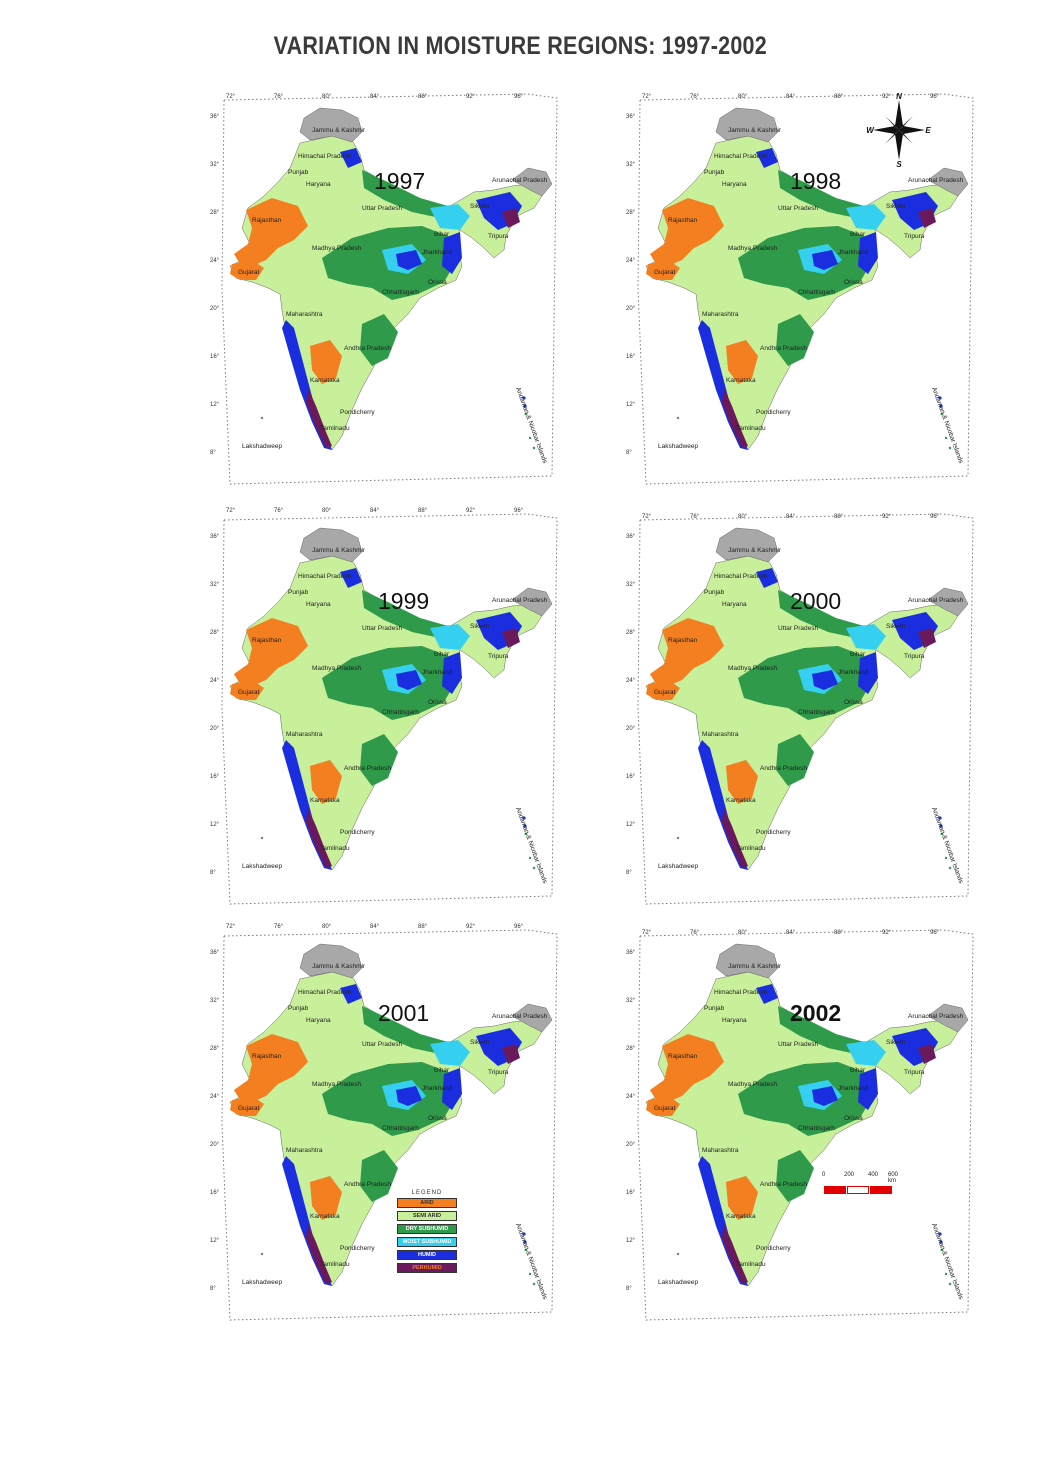 This screenshot has height=1476, width=1044. What do you see at coordinates (816, 601) in the screenshot?
I see `panel-year-2000: 2000` at bounding box center [816, 601].